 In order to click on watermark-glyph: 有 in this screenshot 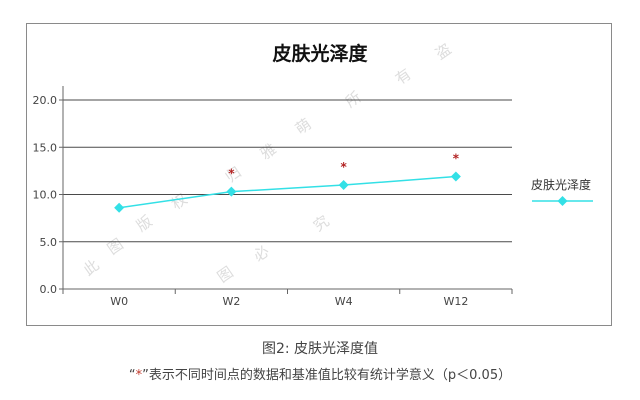, I will do `click(403, 76)`.